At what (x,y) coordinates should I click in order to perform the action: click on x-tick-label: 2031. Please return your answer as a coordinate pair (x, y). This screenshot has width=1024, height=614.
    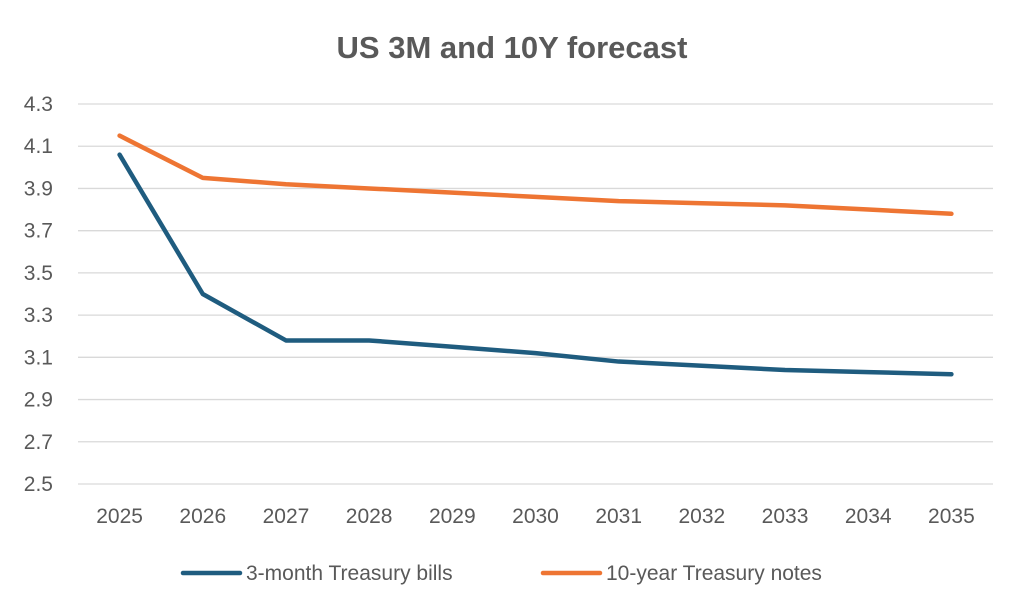
    Looking at the image, I should click on (618, 516).